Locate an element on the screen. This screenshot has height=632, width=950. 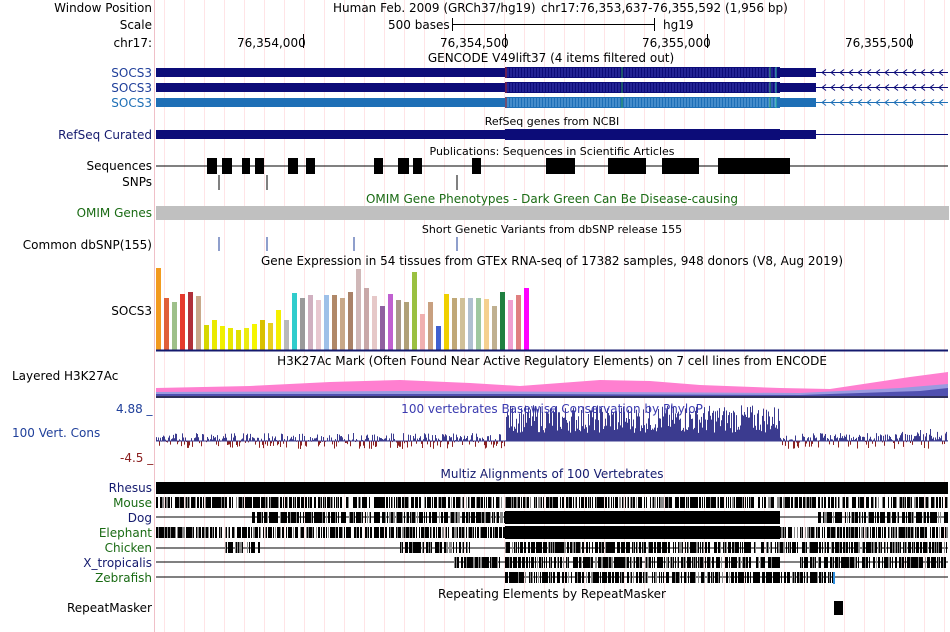
phylop-max: 4.88 _ is located at coordinates (134, 409).